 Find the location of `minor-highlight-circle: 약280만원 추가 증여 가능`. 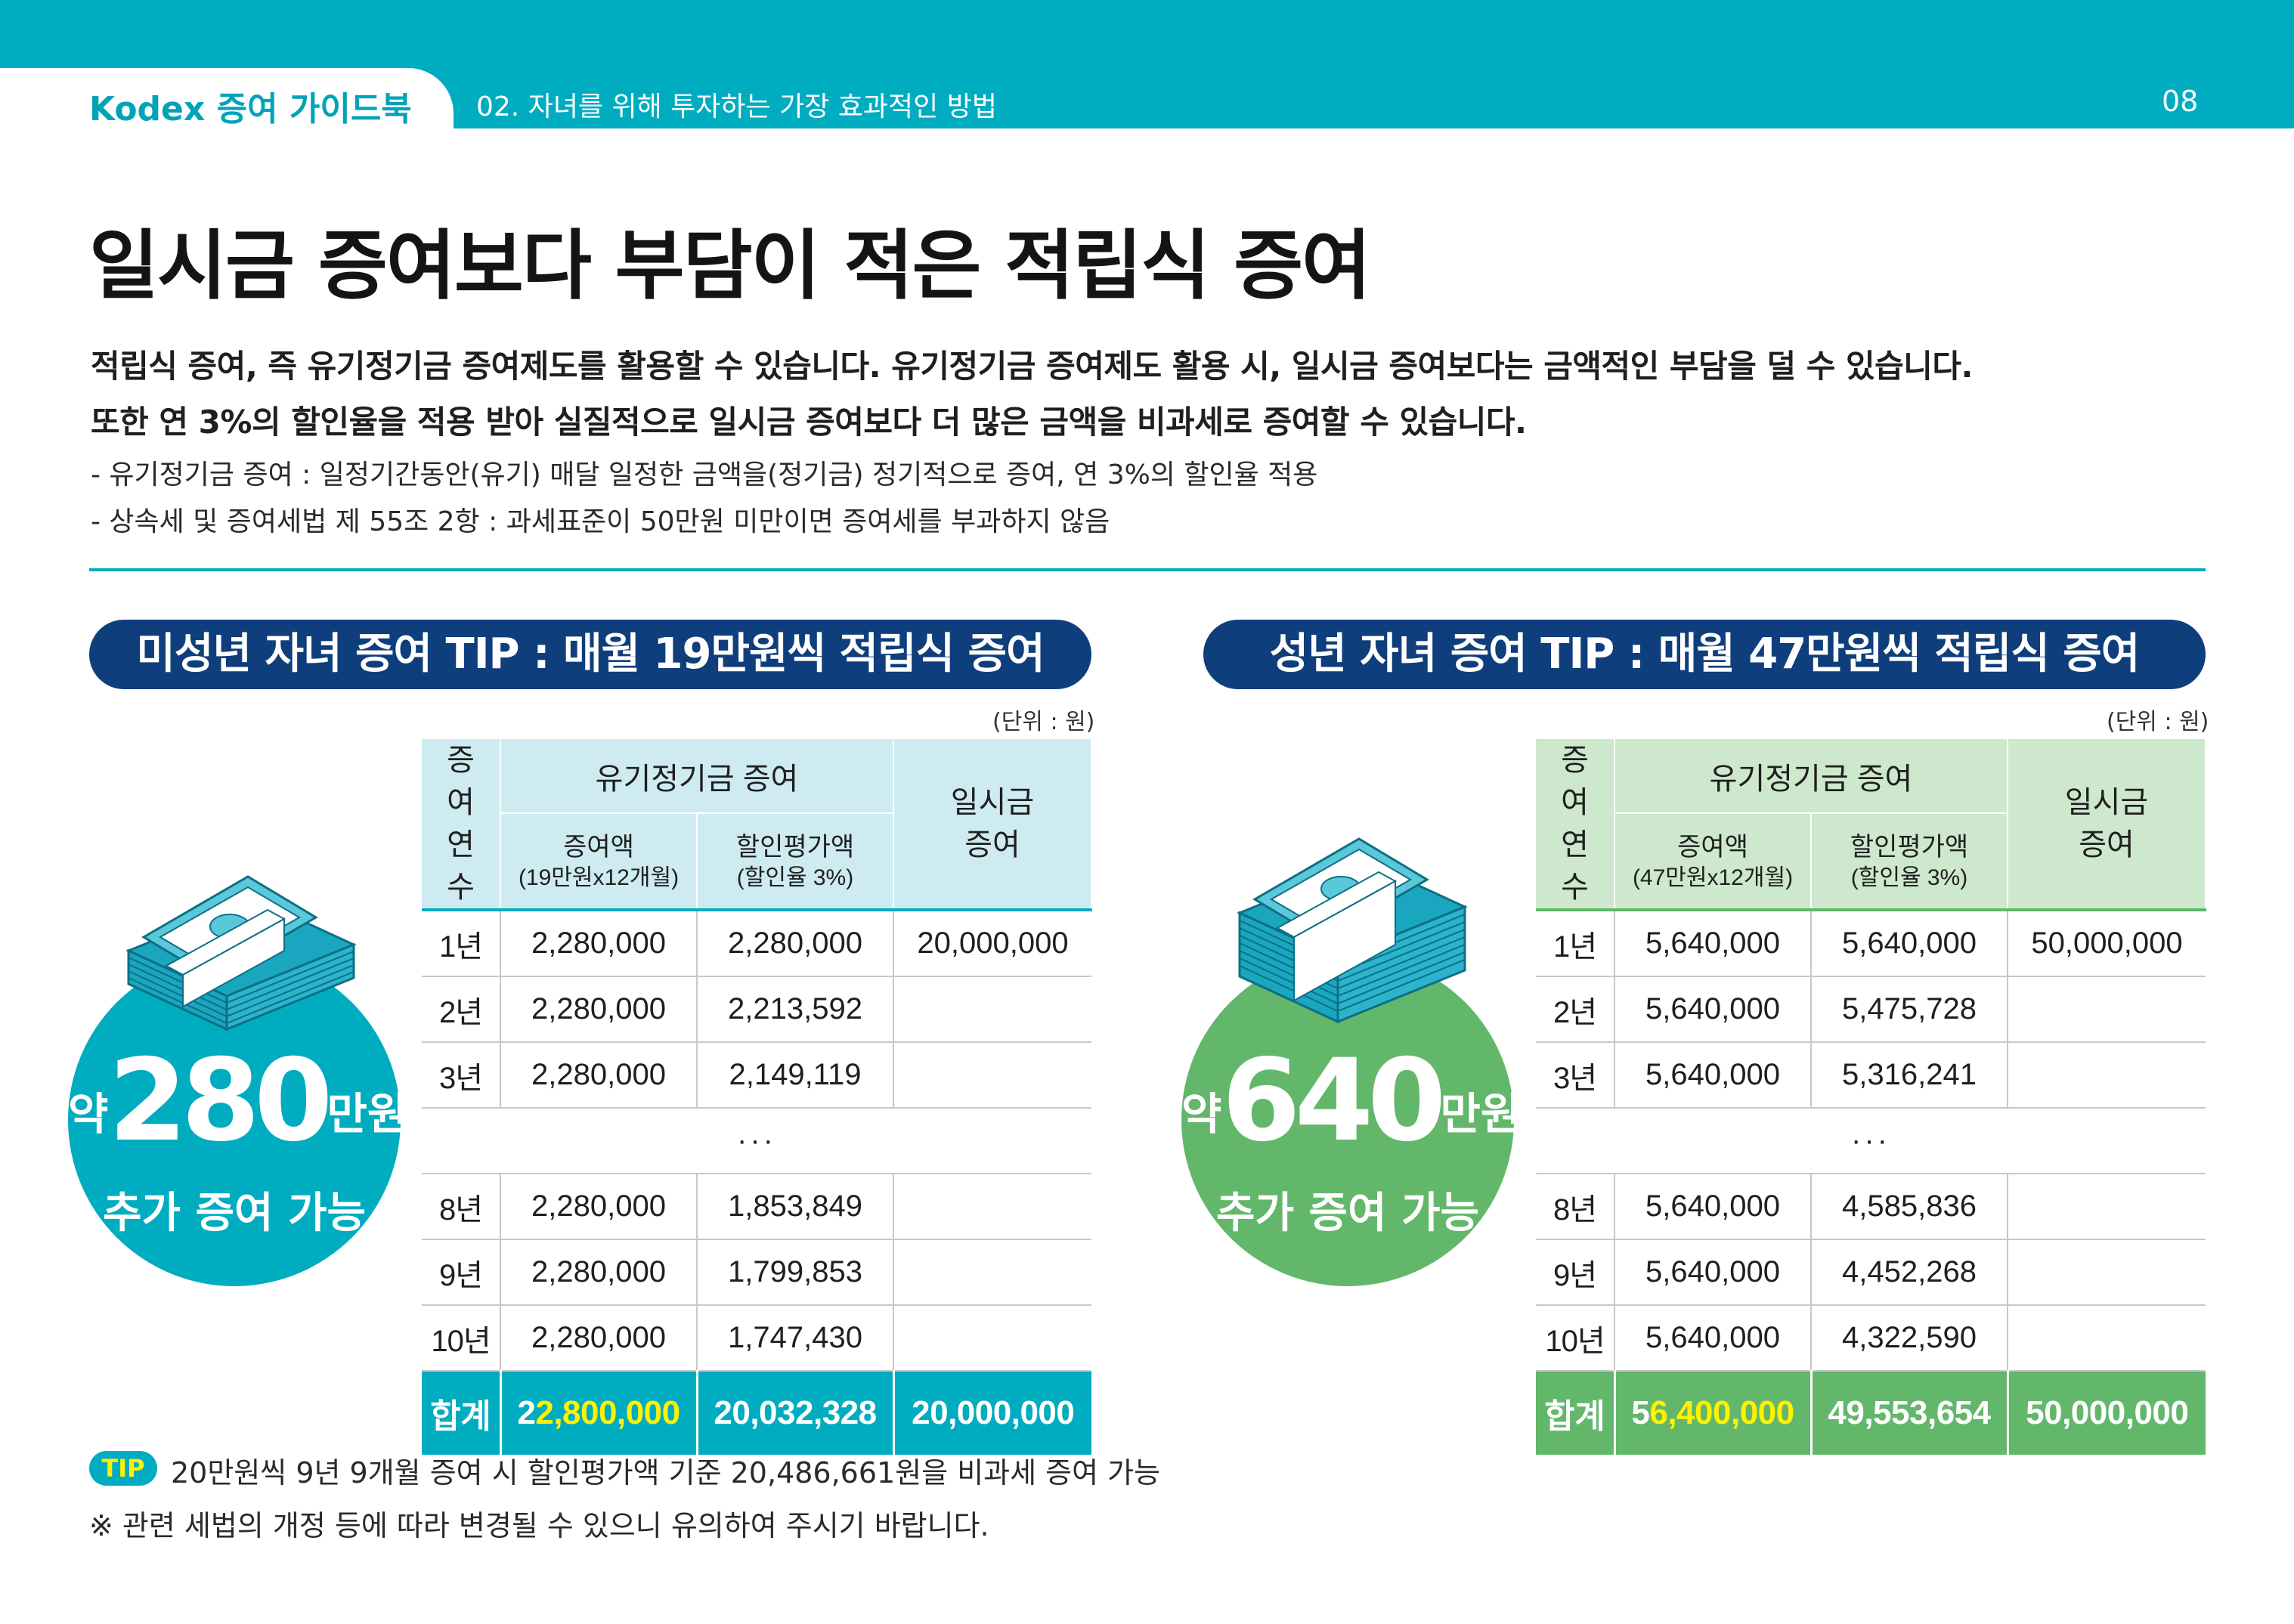

minor-highlight-circle: 약280만원 추가 증여 가능 is located at coordinates (237, 1120).